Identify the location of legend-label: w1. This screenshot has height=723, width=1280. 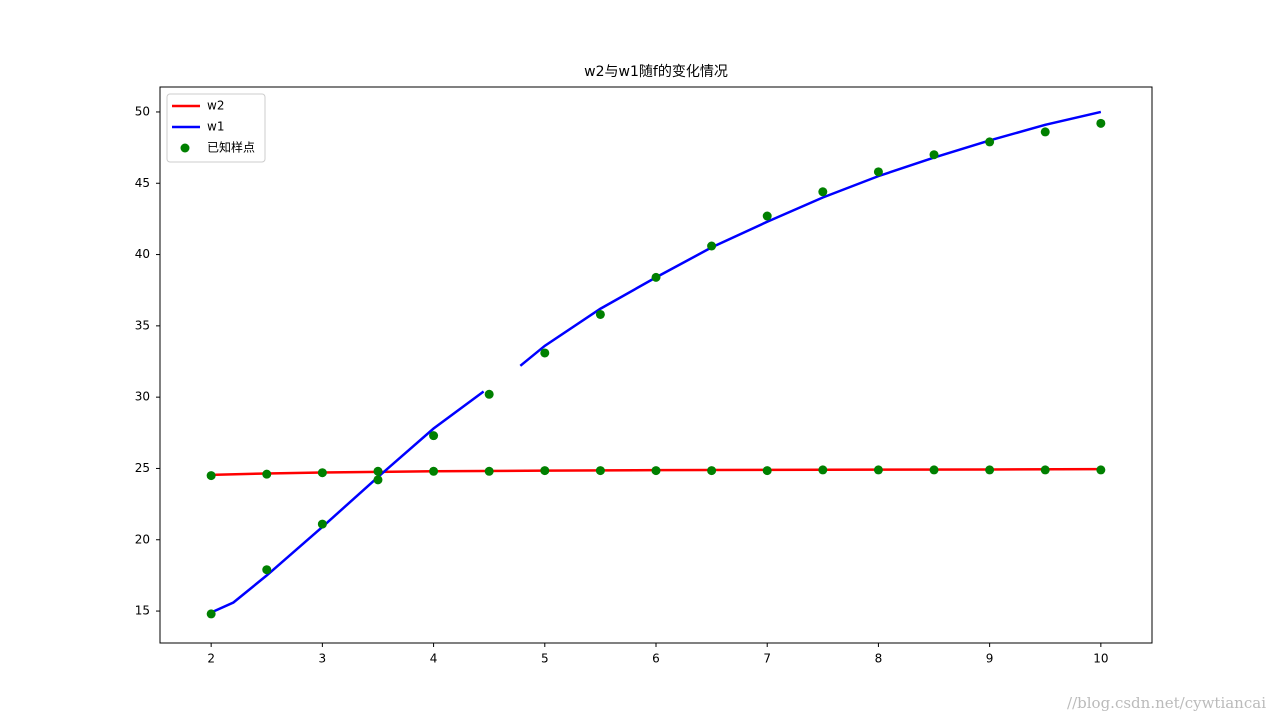
(215, 127).